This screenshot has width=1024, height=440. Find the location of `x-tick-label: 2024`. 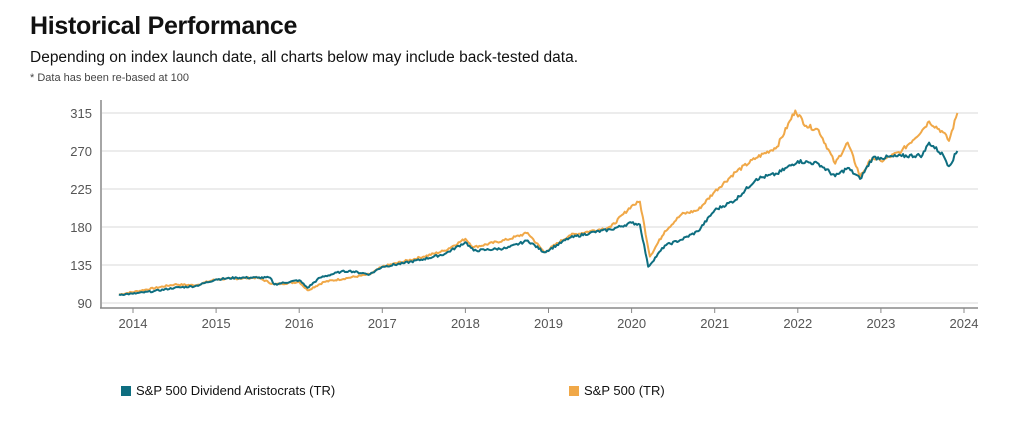

x-tick-label: 2024 is located at coordinates (964, 323).